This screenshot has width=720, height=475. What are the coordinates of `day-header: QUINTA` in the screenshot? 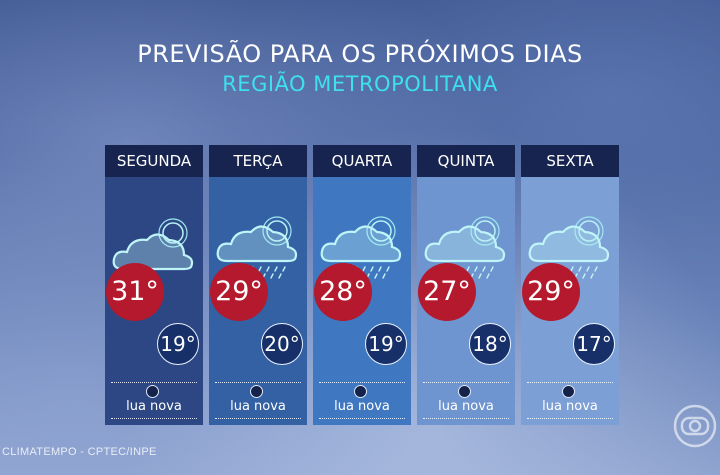 It's located at (466, 161).